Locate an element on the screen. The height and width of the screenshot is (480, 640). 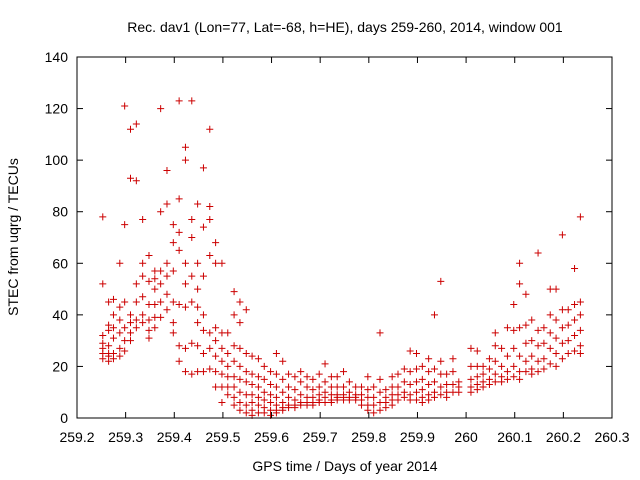
x-tick-label: 260.3 is located at coordinates (611, 437).